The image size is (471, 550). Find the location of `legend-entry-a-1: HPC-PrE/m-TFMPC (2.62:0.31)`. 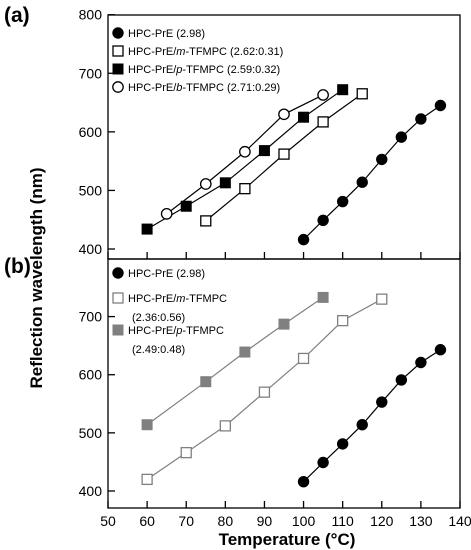

legend-entry-a-1: HPC-PrE/m-TFMPC (2.62:0.31) is located at coordinates (197, 51).